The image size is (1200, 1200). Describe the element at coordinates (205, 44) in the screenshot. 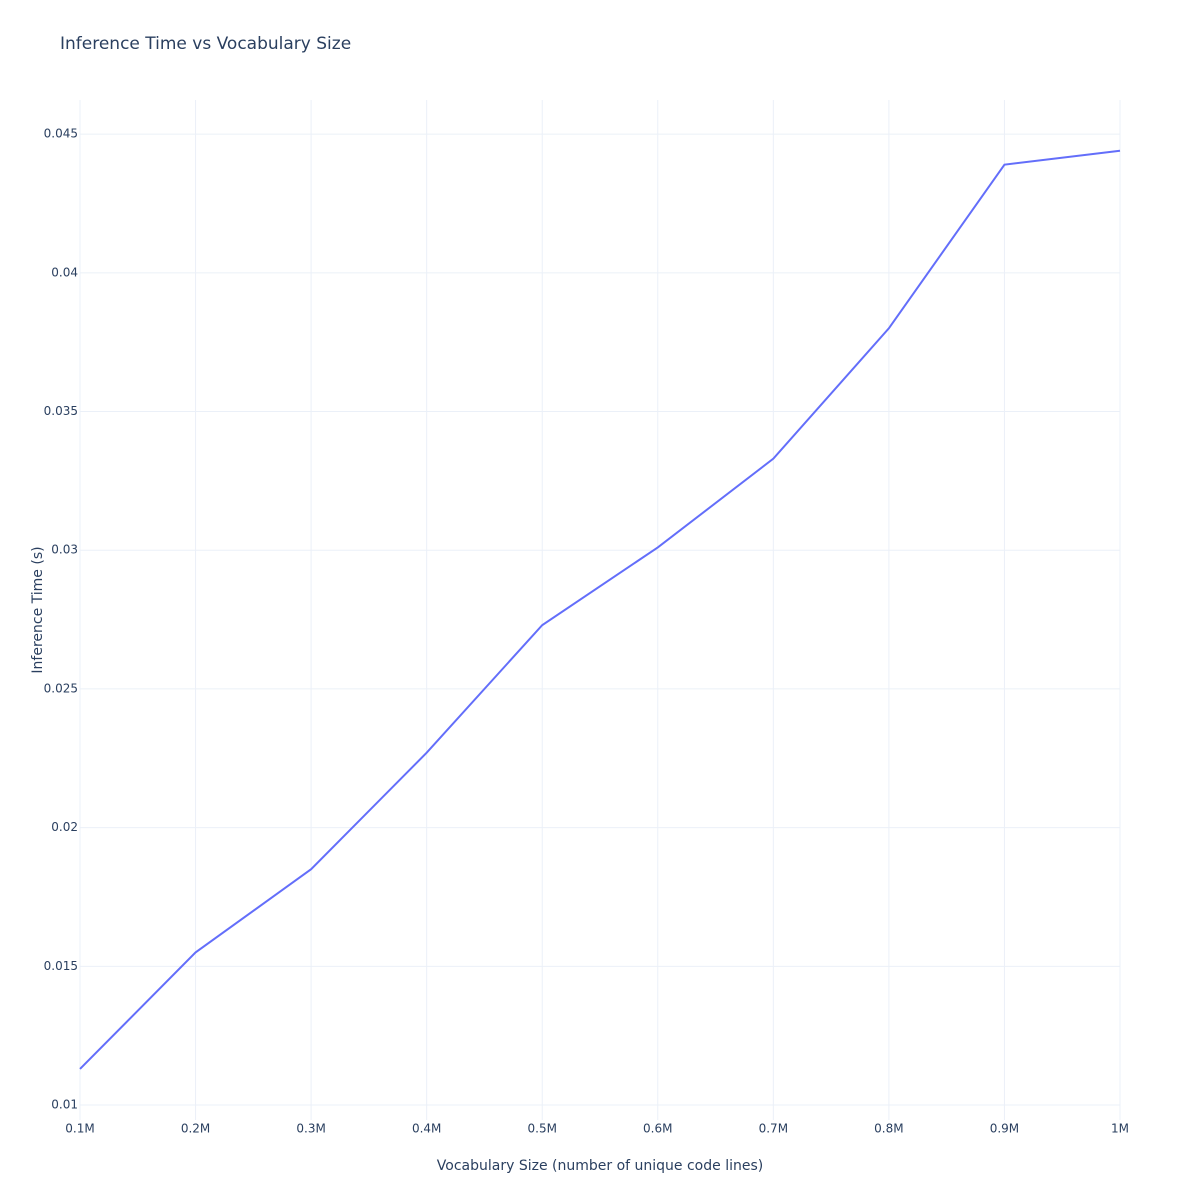

I see `chart-title: Inference Time vs Vocabulary Size` at that location.